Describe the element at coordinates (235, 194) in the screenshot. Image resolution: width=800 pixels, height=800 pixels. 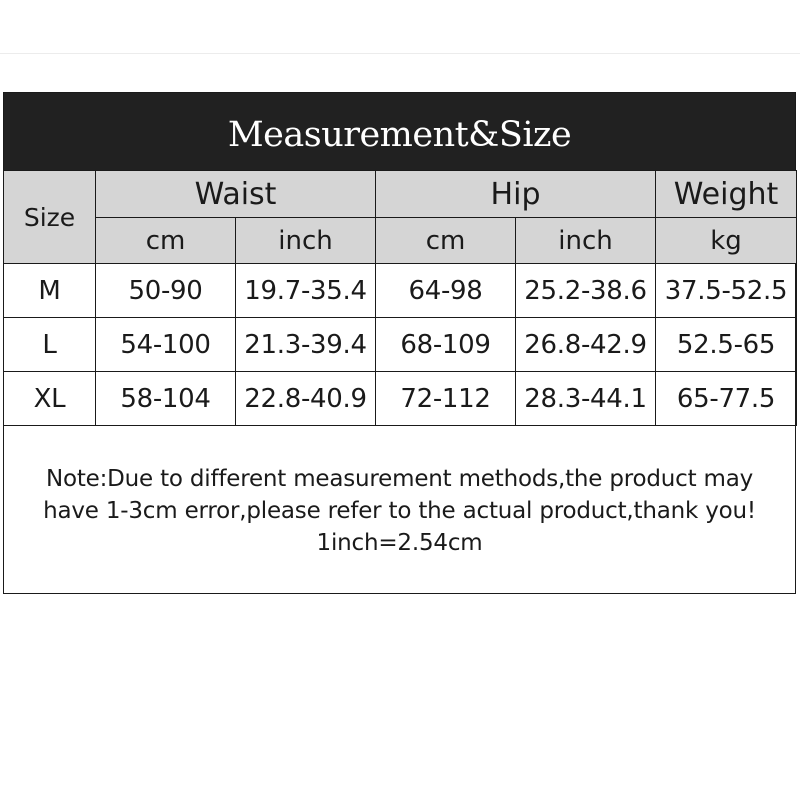
I see `waist-header: Waist` at that location.